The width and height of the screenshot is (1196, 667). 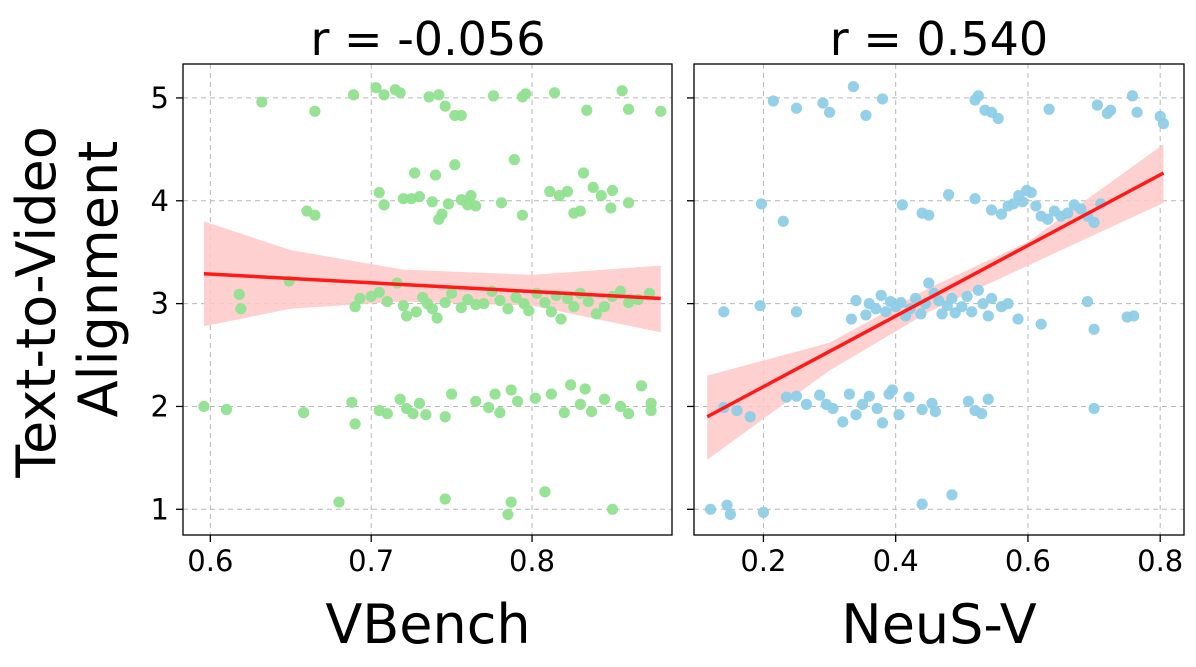 What do you see at coordinates (160, 98) in the screenshot?
I see `y-tick-label: 5` at bounding box center [160, 98].